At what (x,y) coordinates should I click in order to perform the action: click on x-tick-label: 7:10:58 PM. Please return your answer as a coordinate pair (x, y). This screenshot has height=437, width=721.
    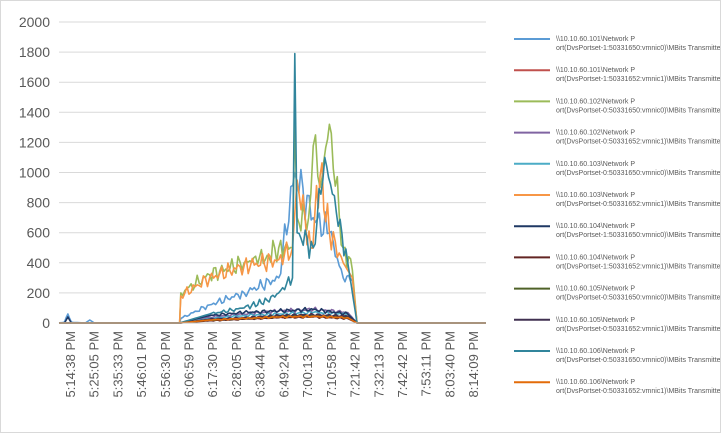
    Looking at the image, I should click on (331, 364).